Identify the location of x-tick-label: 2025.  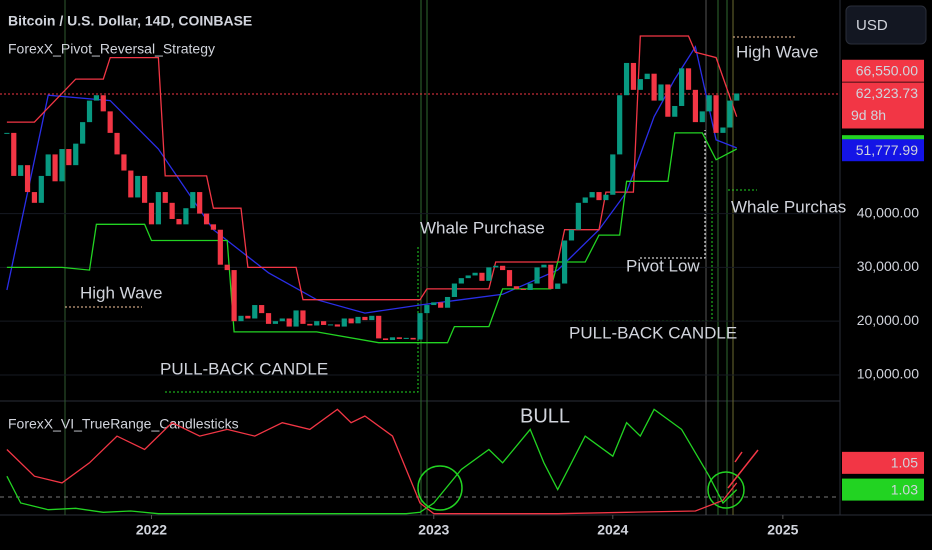
(782, 530).